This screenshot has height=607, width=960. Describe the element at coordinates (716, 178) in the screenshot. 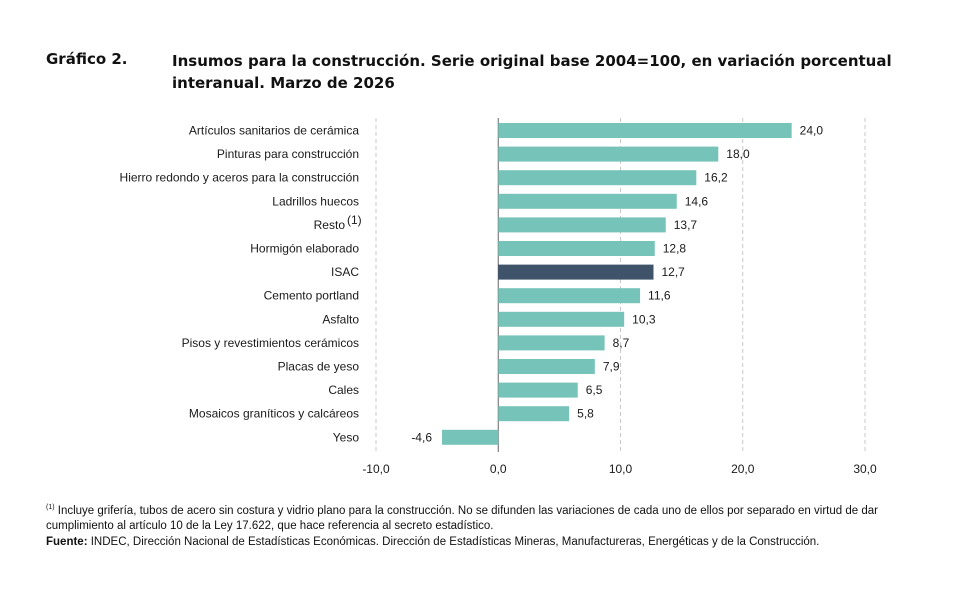

I see `value-label-2: 16,2` at that location.